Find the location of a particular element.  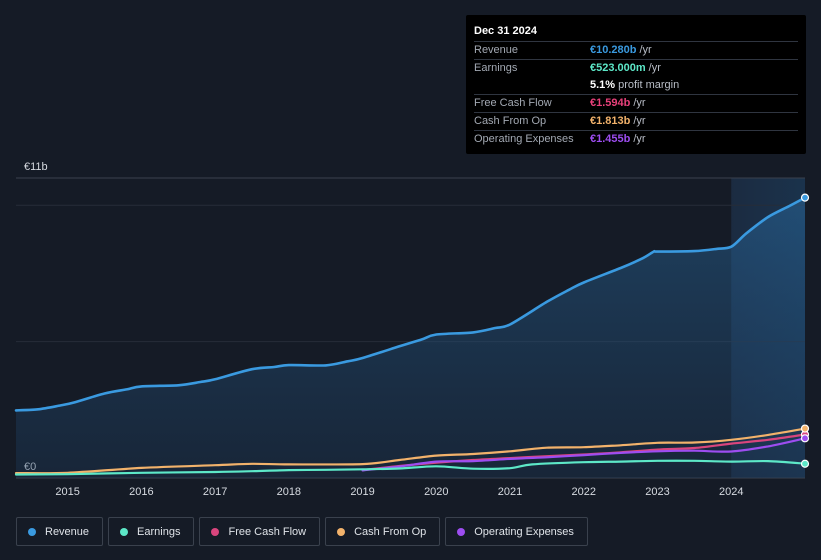

cash-from-op-dot-icon is located at coordinates (341, 531).